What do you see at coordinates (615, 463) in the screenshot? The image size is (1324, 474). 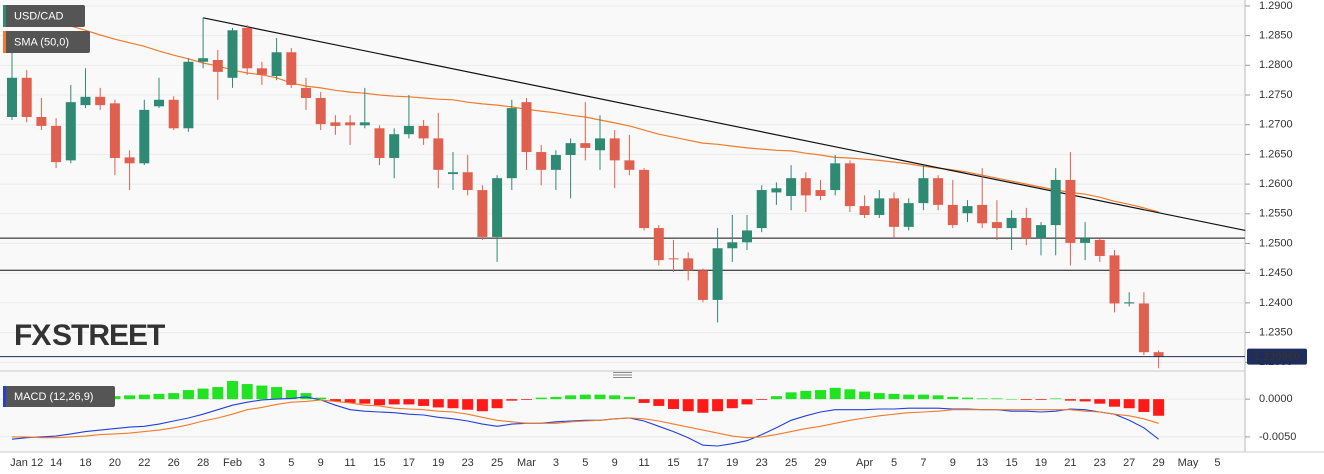 I see `x-tick-label: 9` at bounding box center [615, 463].